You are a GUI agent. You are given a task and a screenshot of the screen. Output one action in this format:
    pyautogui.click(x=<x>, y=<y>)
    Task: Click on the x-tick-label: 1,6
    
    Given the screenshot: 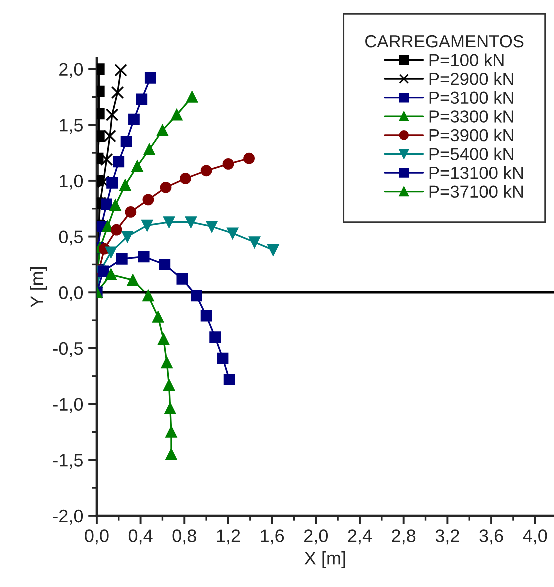 What is the action you would take?
    pyautogui.click(x=272, y=537)
    